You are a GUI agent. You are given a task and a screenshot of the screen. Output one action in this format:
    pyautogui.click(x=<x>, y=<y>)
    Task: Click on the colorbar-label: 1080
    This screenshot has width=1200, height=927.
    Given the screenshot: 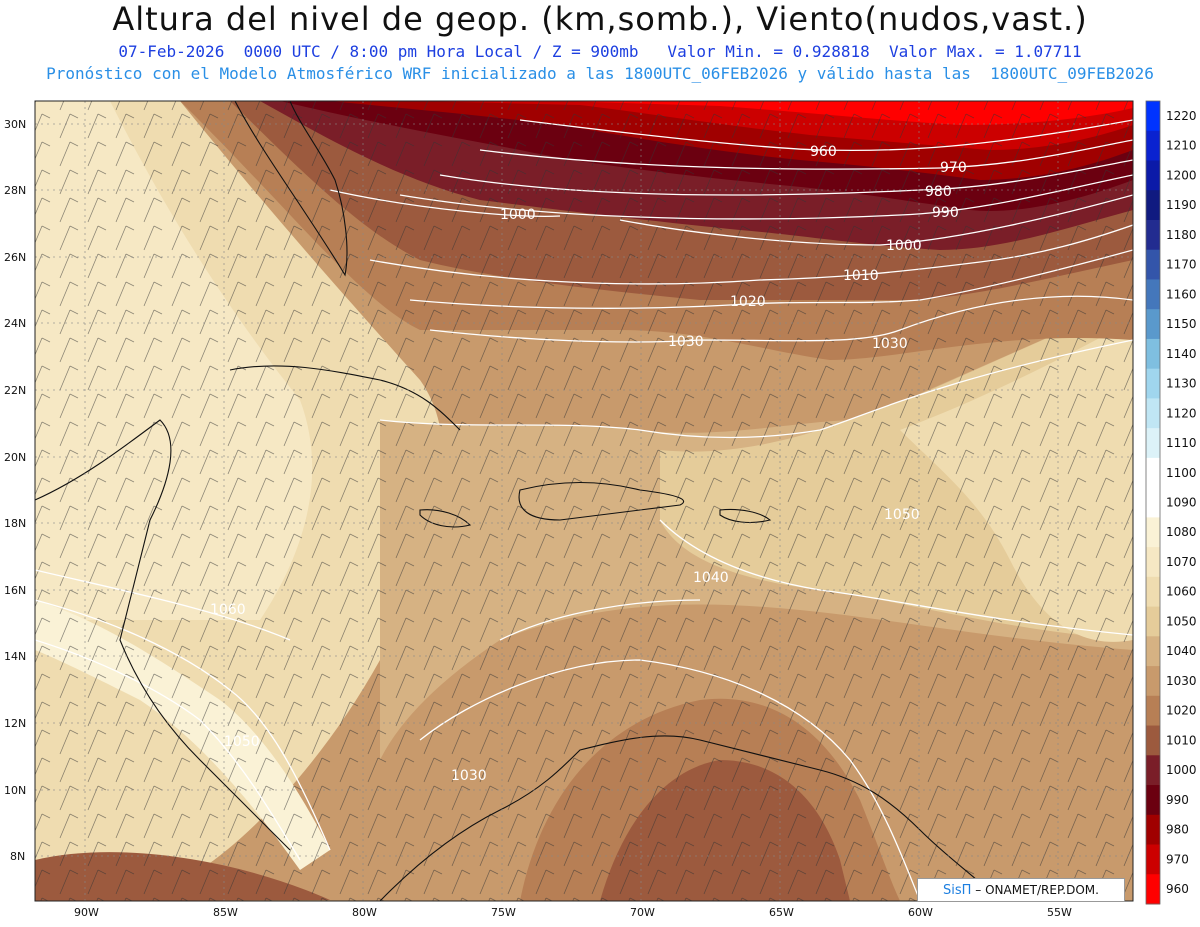 What is the action you would take?
    pyautogui.click(x=1181, y=532)
    